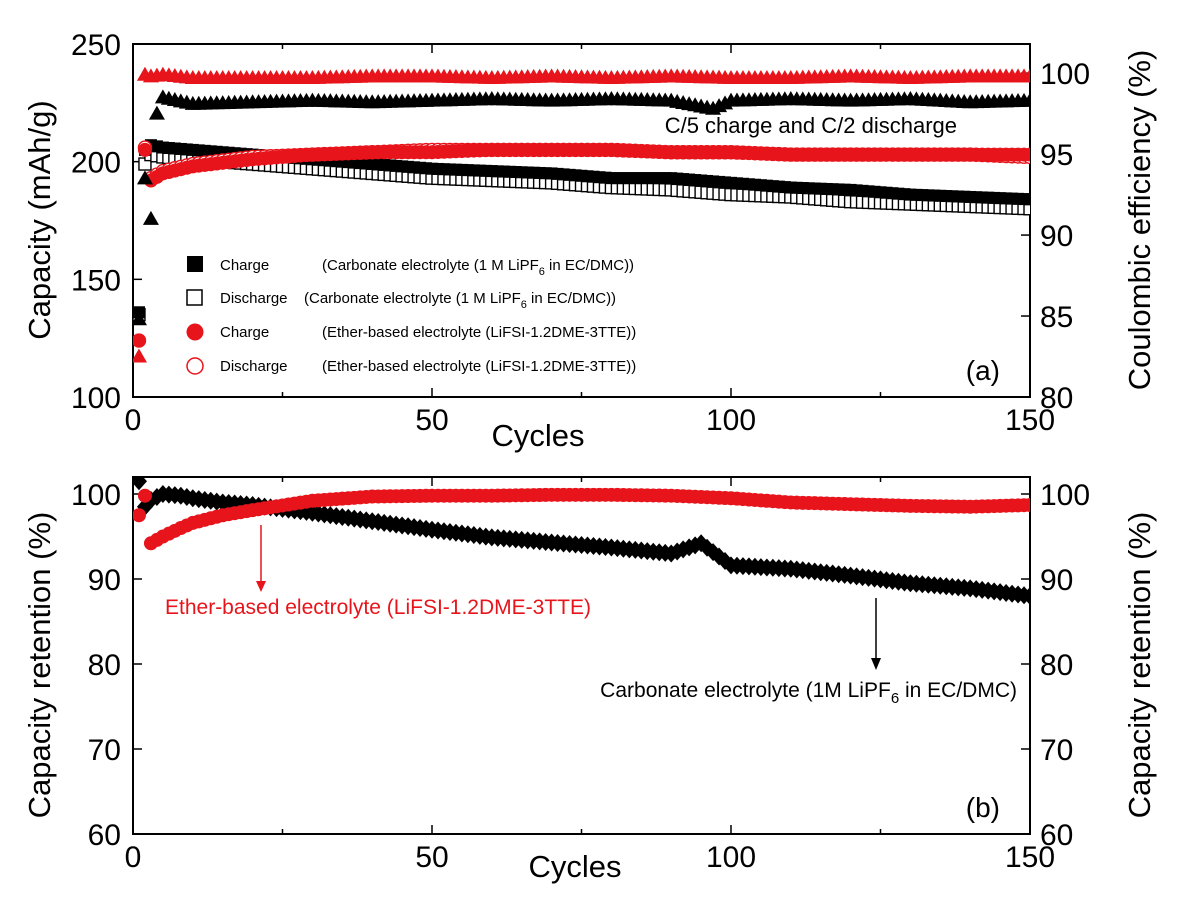  Describe the element at coordinates (1056, 236) in the screenshot. I see `panel-a-right-y-tick-label: 90` at that location.